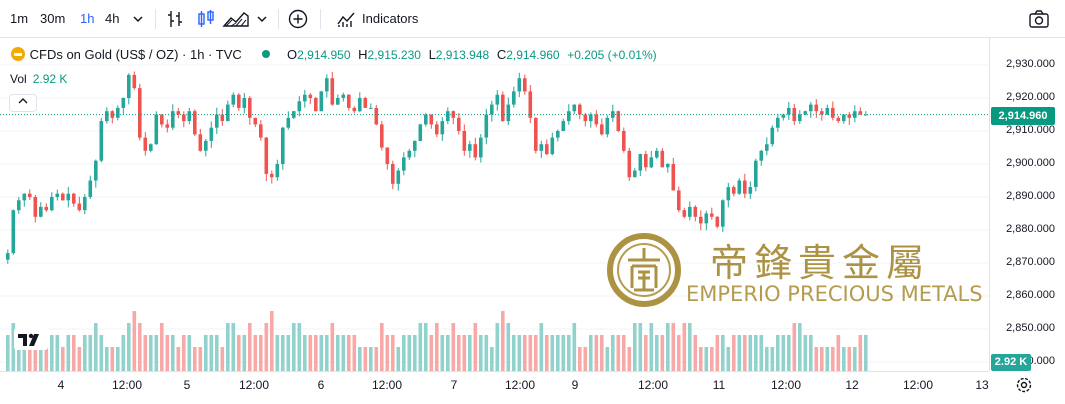 The image size is (1065, 404). I want to click on volume-label: Vol, so click(18, 79).